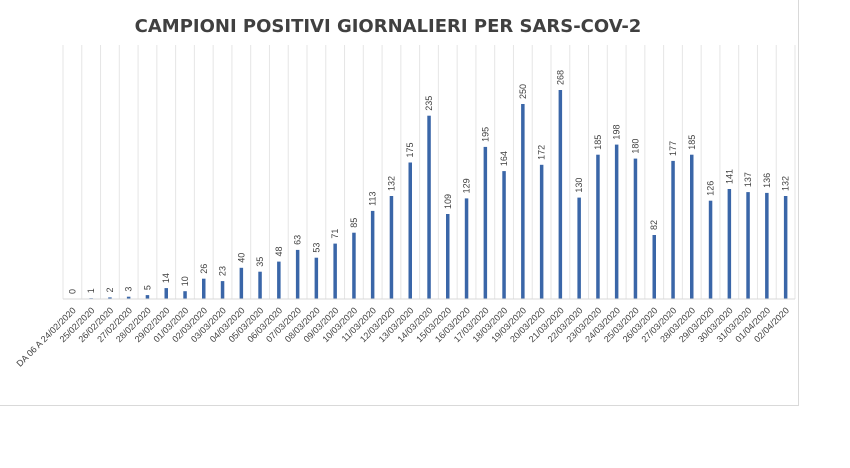  I want to click on data-label: 235, so click(429, 103).